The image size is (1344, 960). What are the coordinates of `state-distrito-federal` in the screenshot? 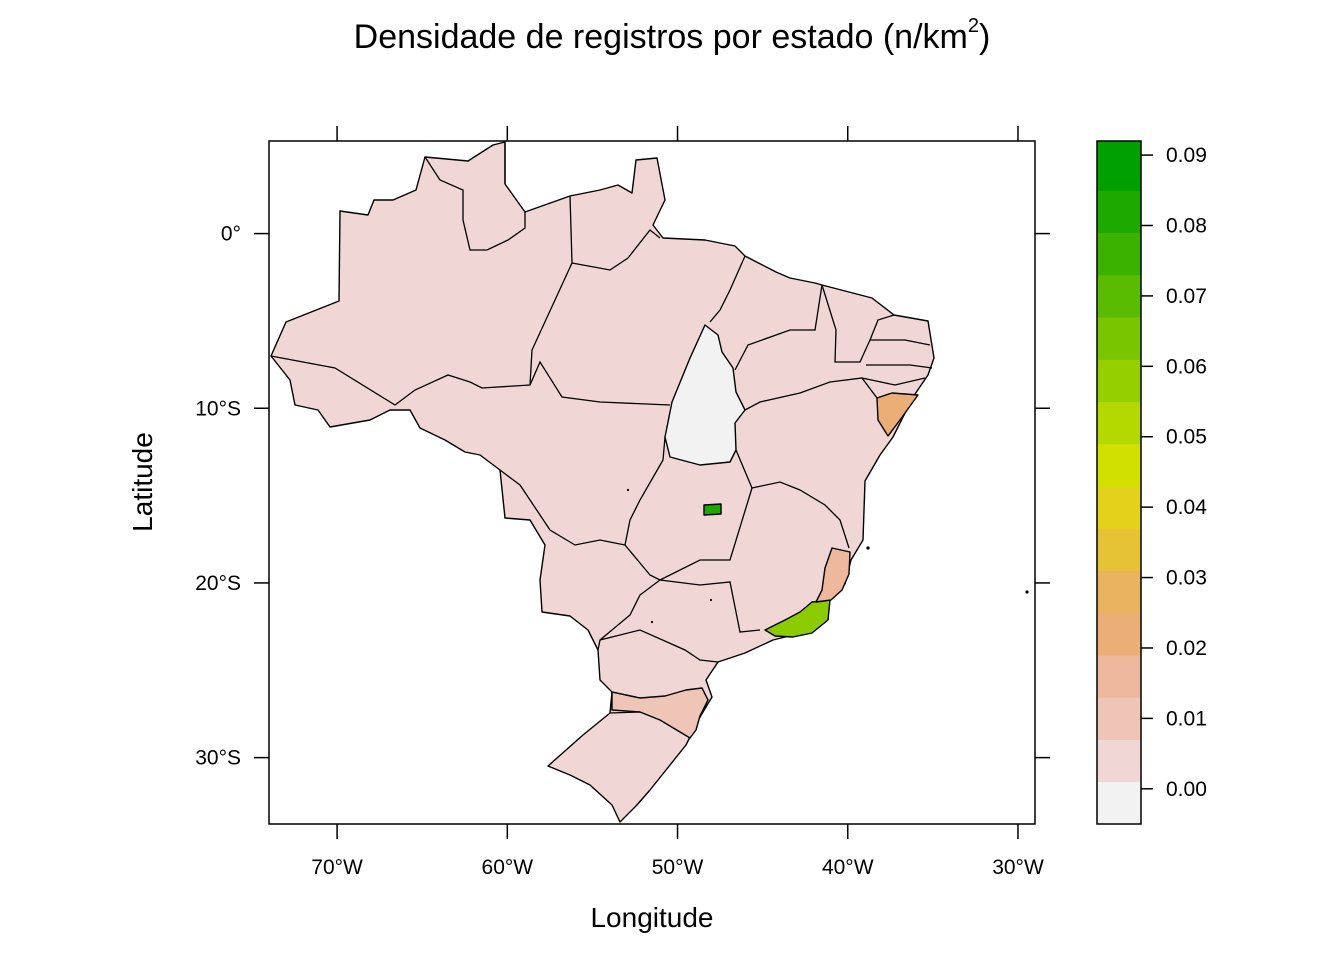 It's located at (712, 509).